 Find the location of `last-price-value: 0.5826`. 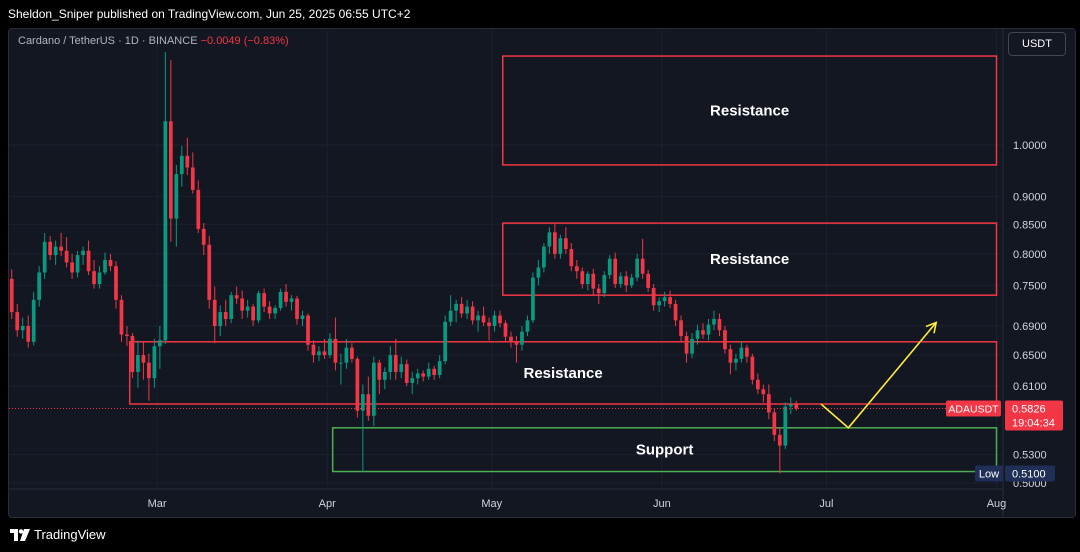

last-price-value: 0.5826 is located at coordinates (1029, 410).